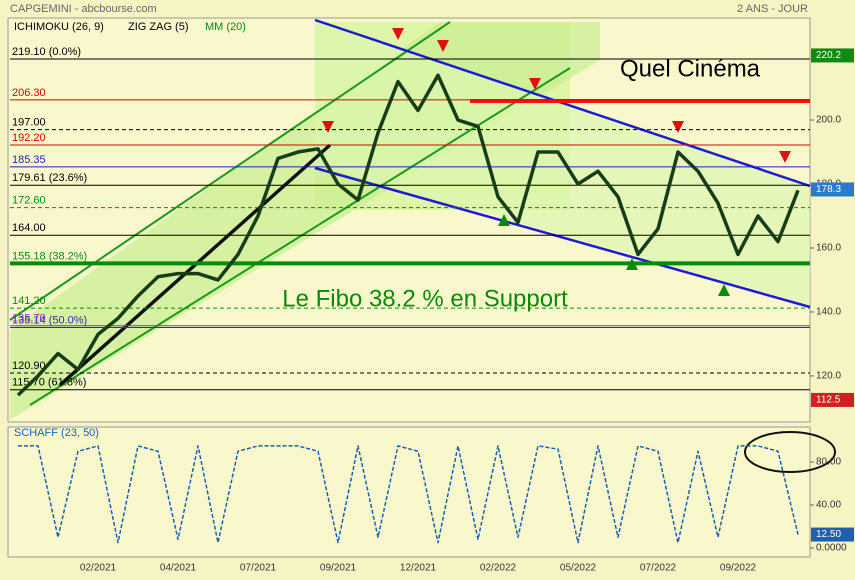 The width and height of the screenshot is (855, 580). I want to click on schaff-title: SCHAFF (23, 50), so click(56, 433).